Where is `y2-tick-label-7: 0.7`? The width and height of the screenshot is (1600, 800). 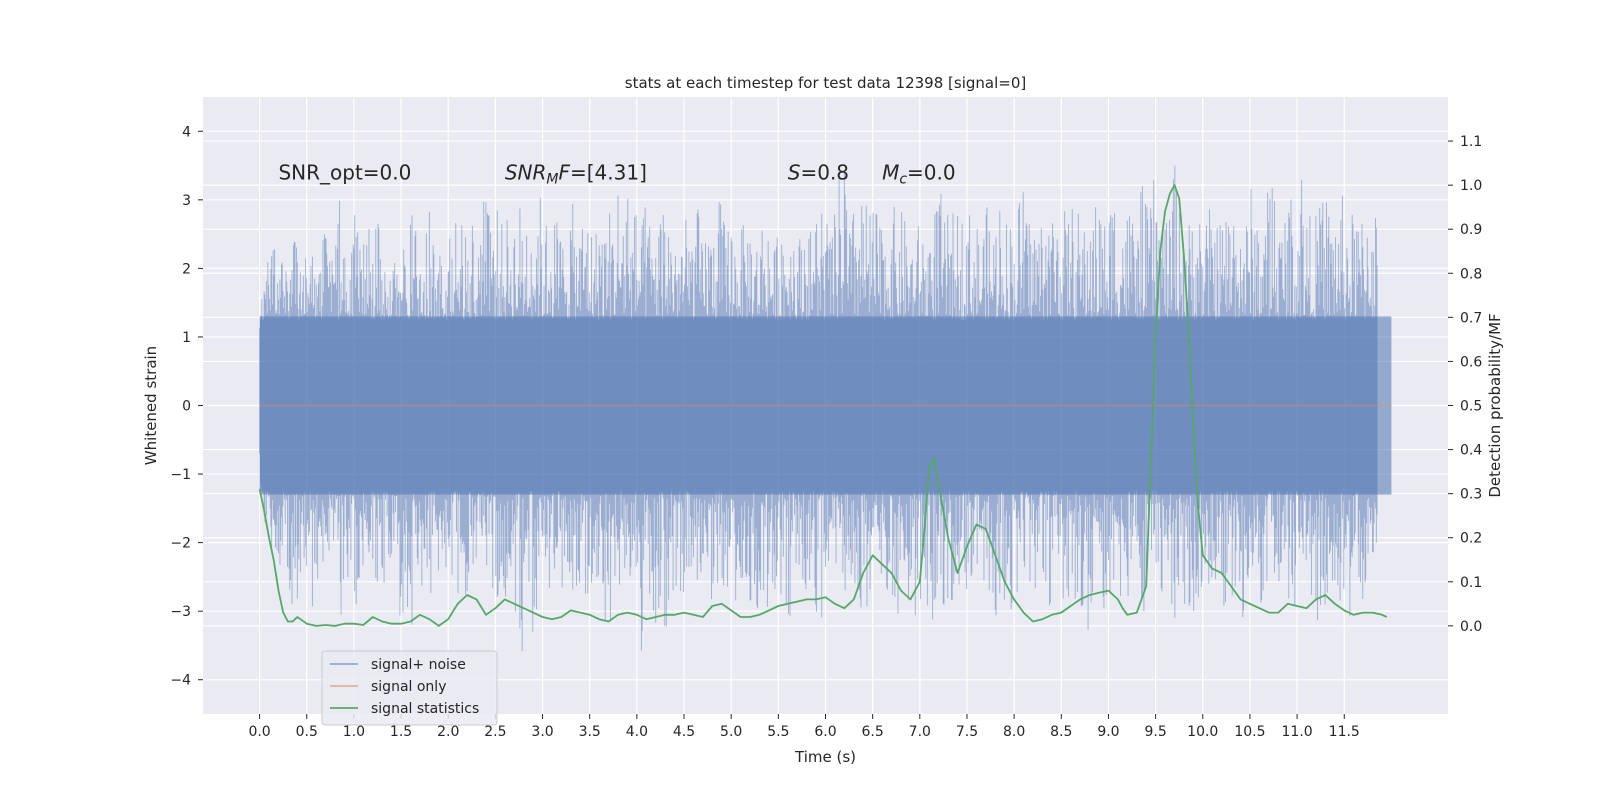 y2-tick-label-7: 0.7 is located at coordinates (1471, 318).